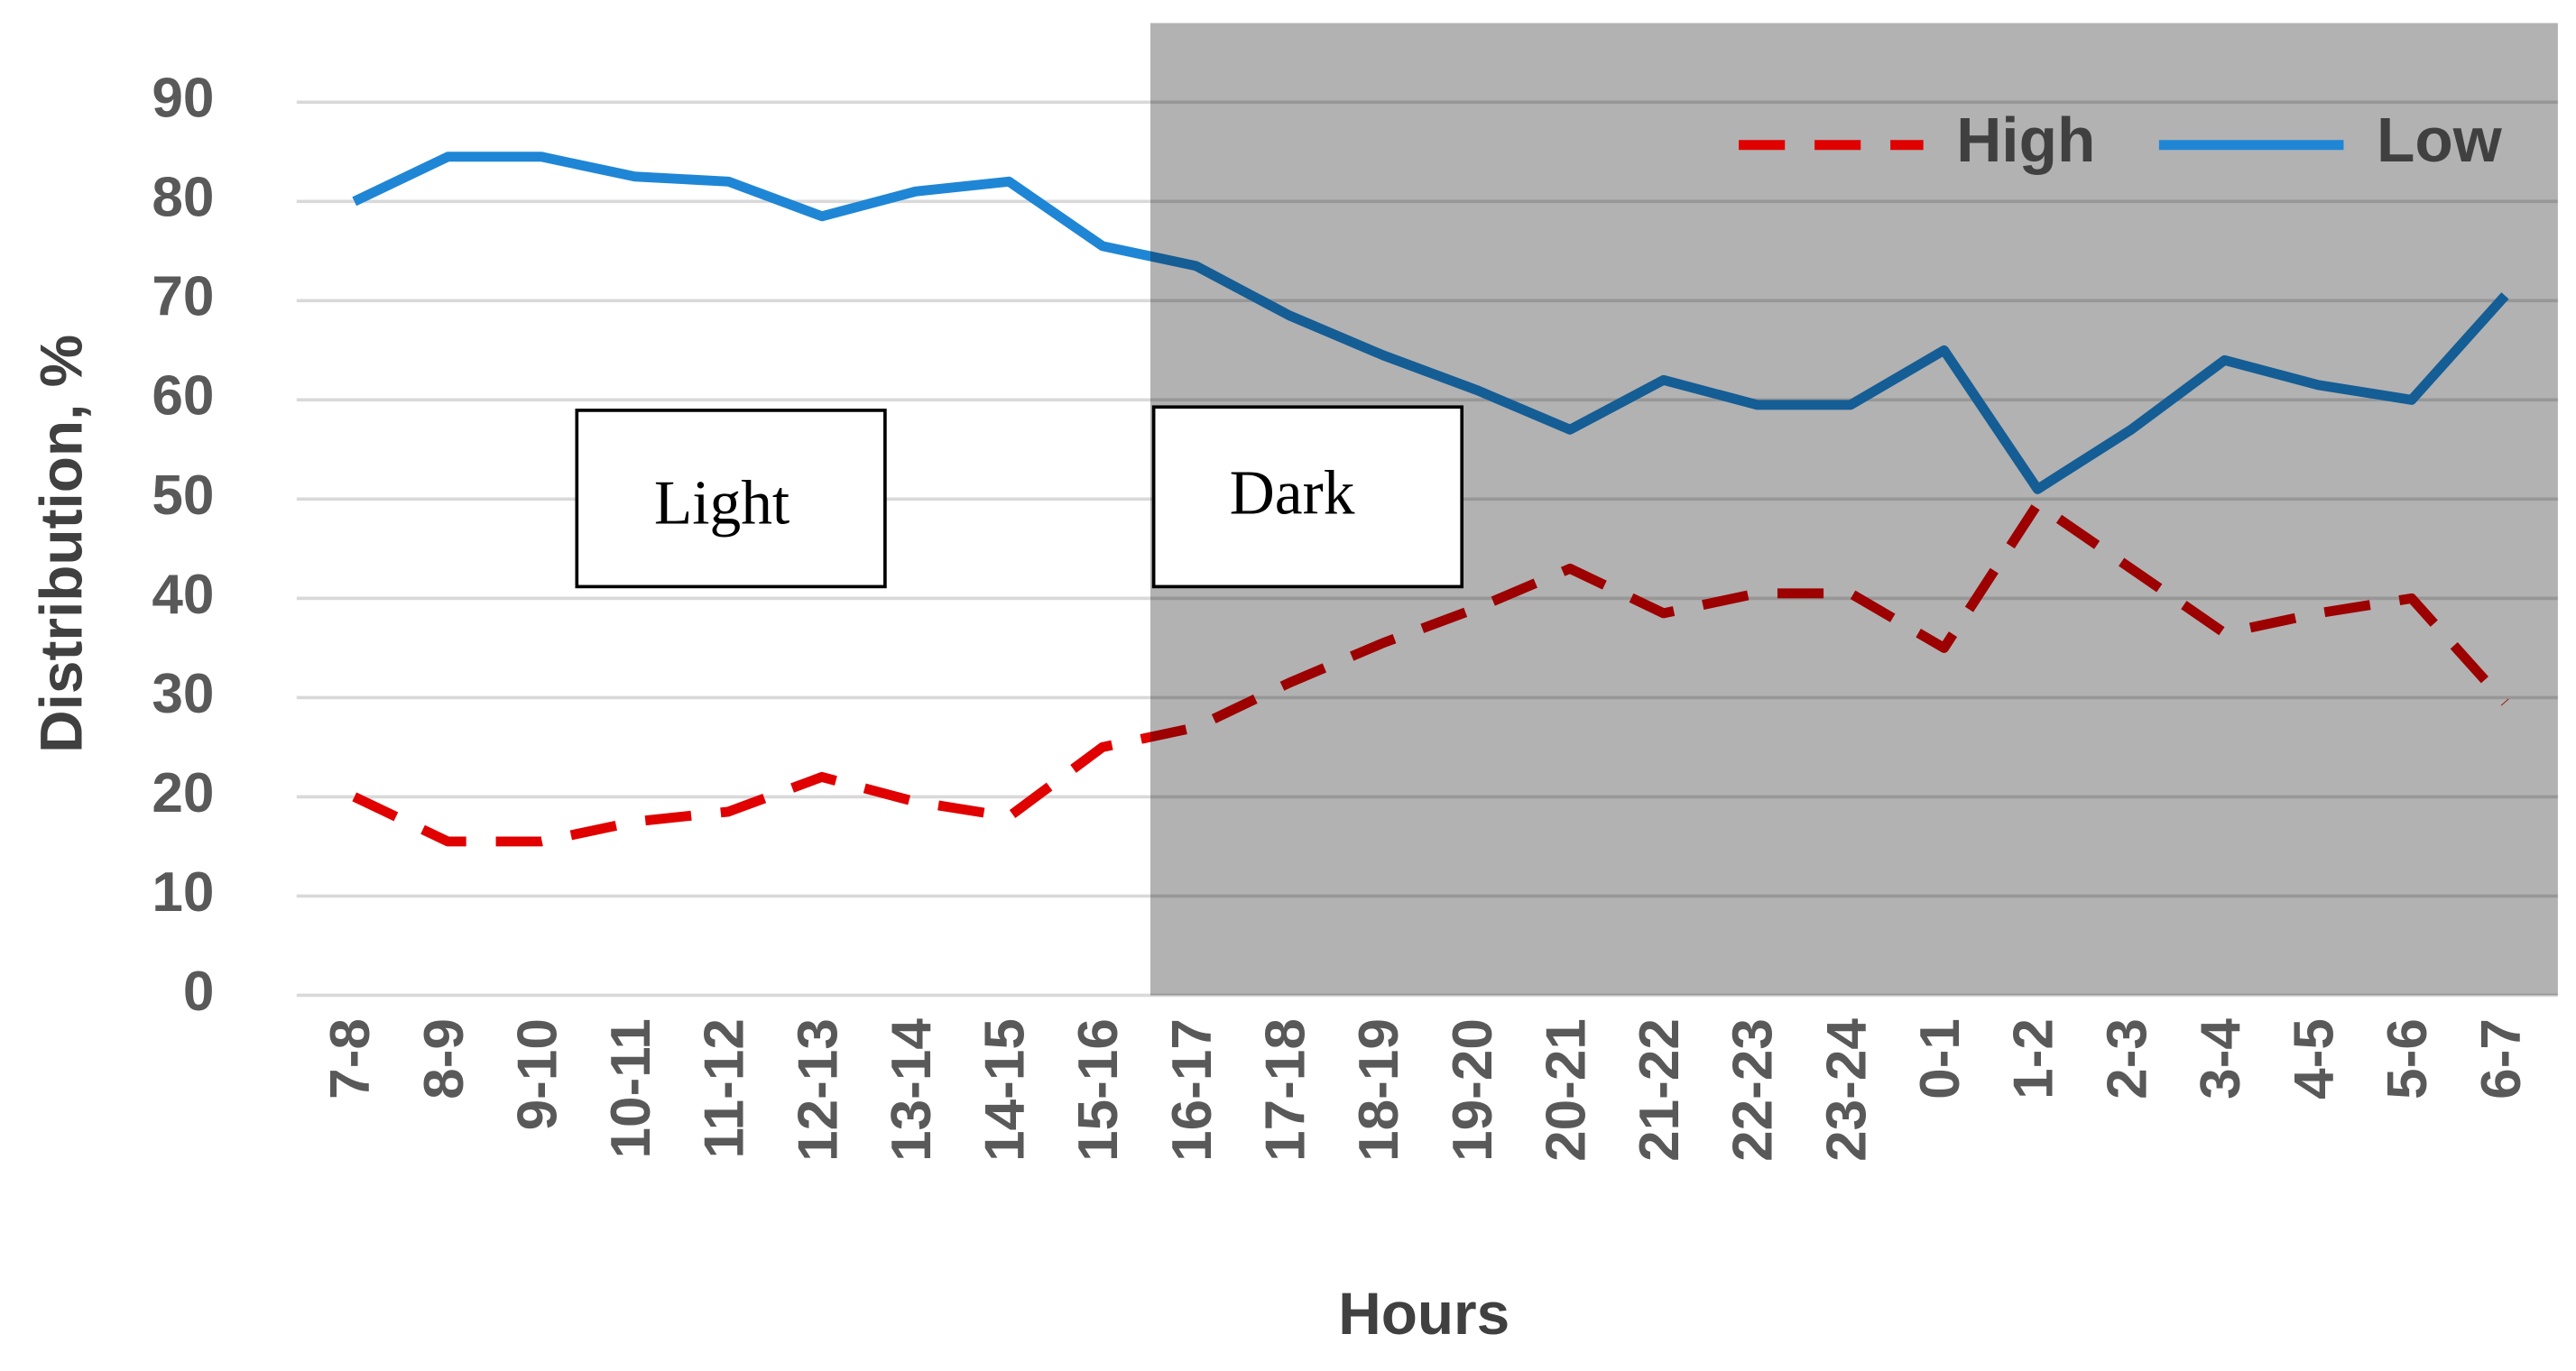 The image size is (2576, 1371). Describe the element at coordinates (2315, 1059) in the screenshot. I see `x-tick-label: 4-5` at that location.